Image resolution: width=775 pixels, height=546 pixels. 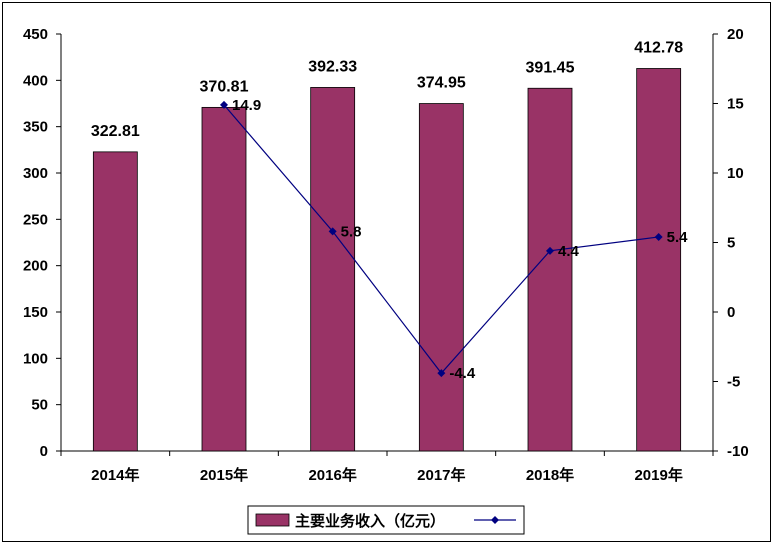 What do you see at coordinates (39, 405) in the screenshot?
I see `y-left-tick-label: 50` at bounding box center [39, 405].